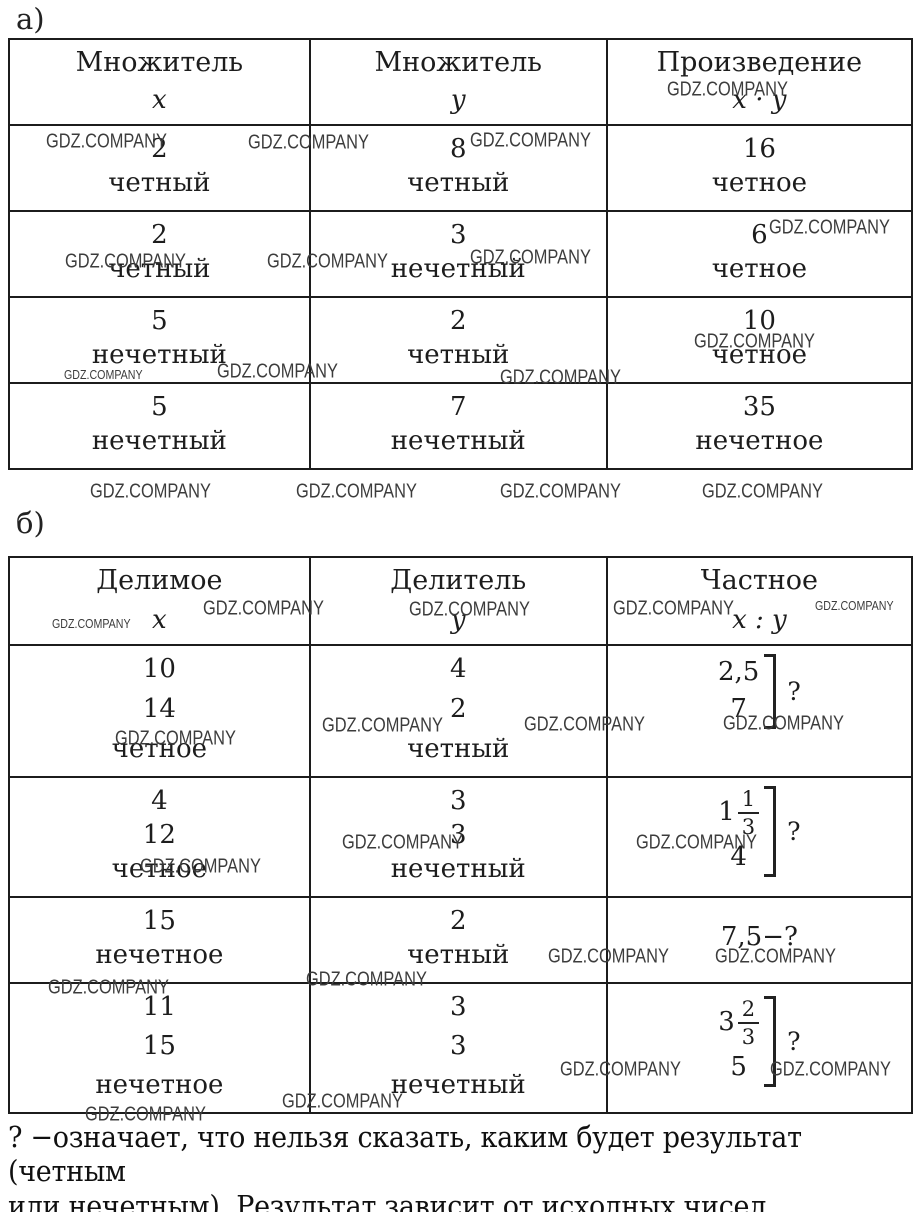 The image size is (924, 1212). I want to click on fraction: 2 3, so click(748, 1024).